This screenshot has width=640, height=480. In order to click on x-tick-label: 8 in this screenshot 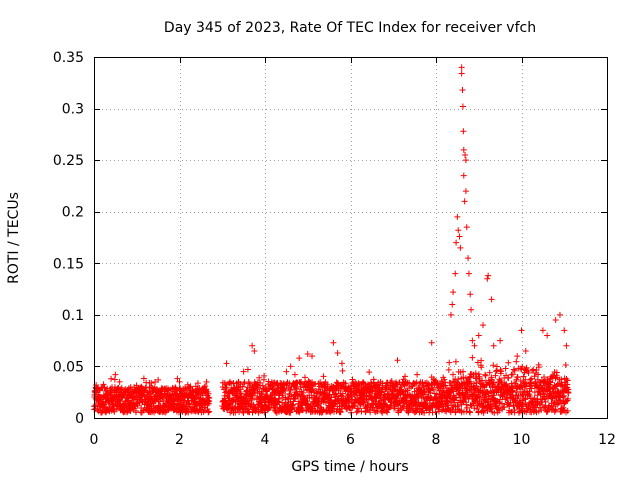, I will do `click(436, 440)`.